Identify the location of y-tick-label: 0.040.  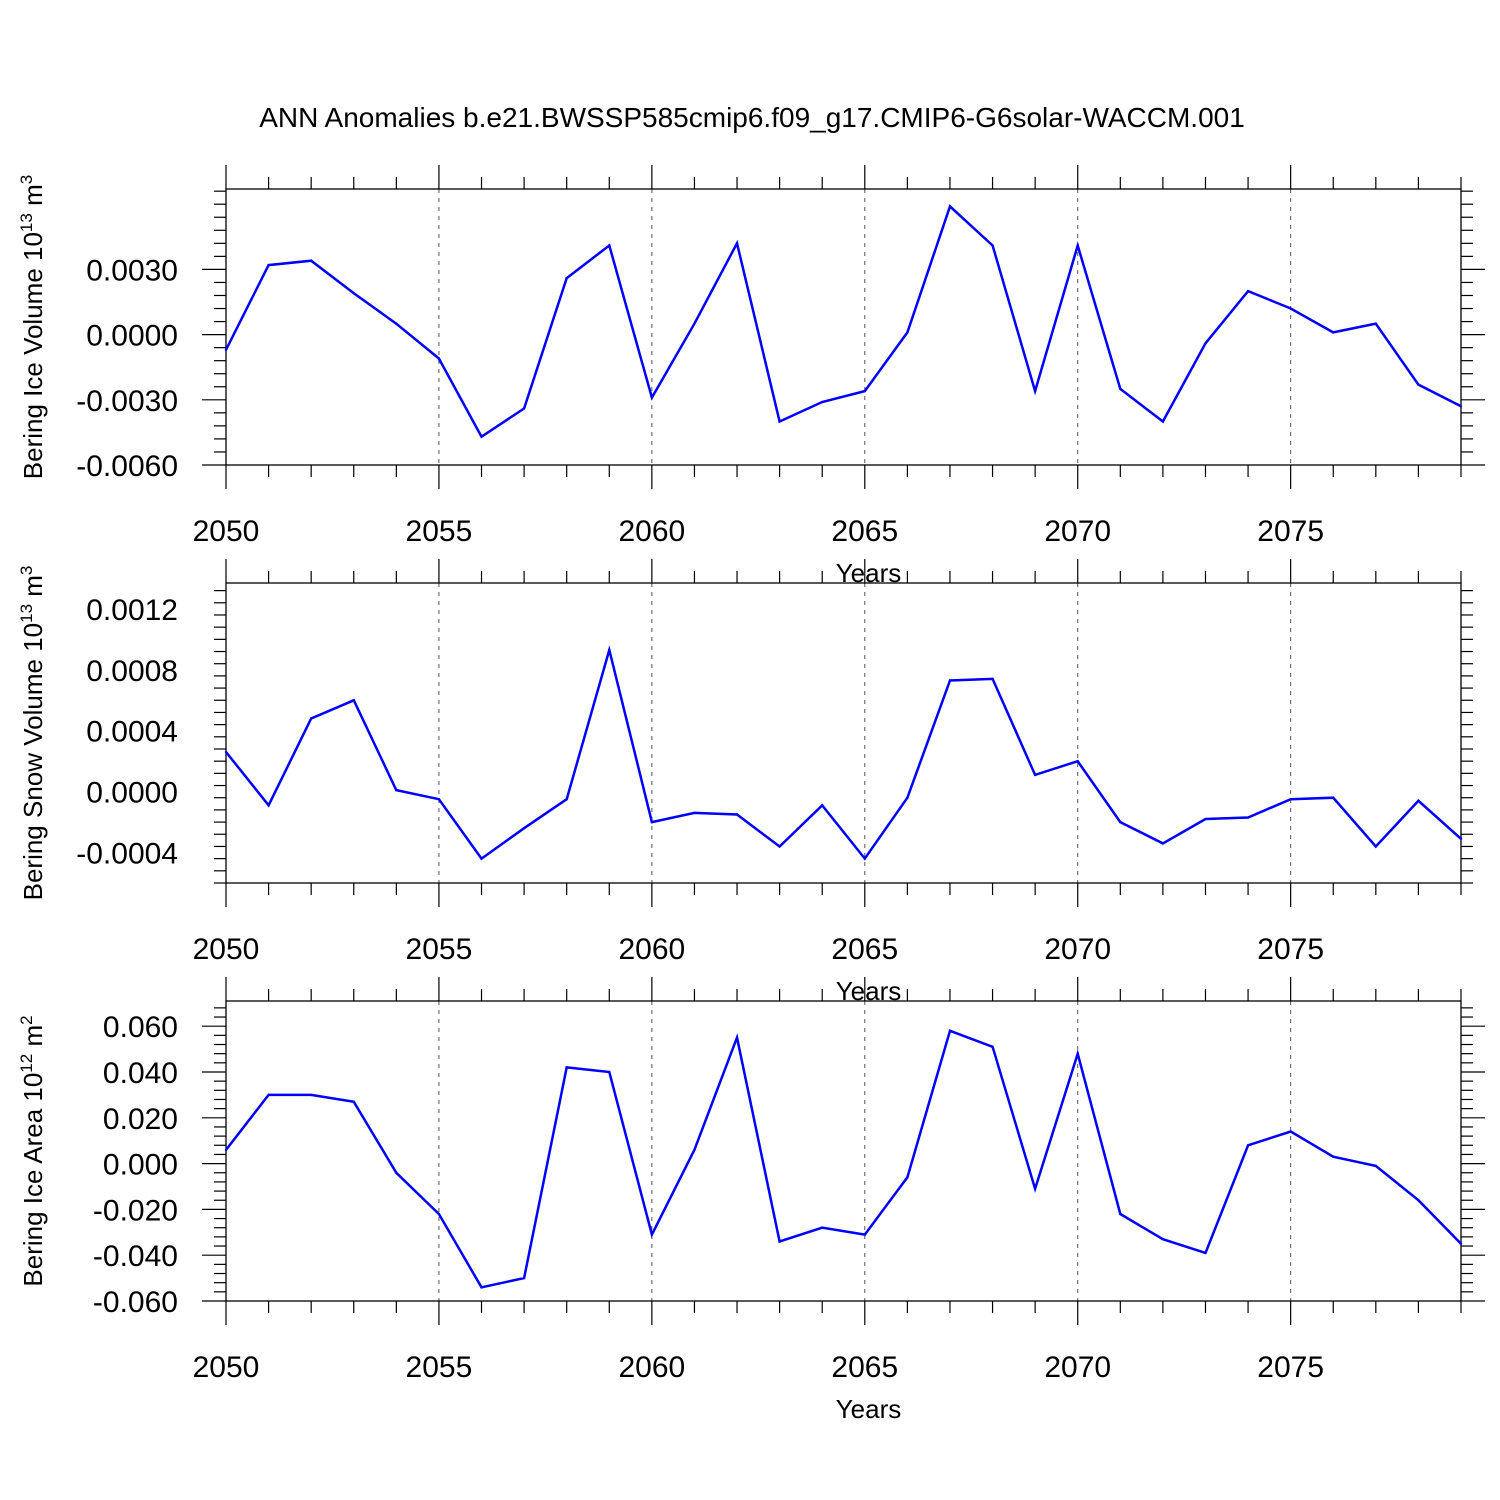
(140, 1073).